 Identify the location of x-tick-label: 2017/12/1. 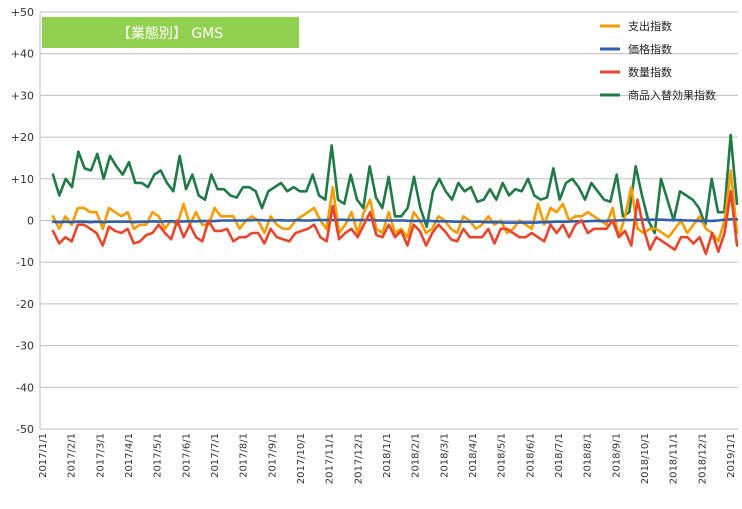
(358, 458).